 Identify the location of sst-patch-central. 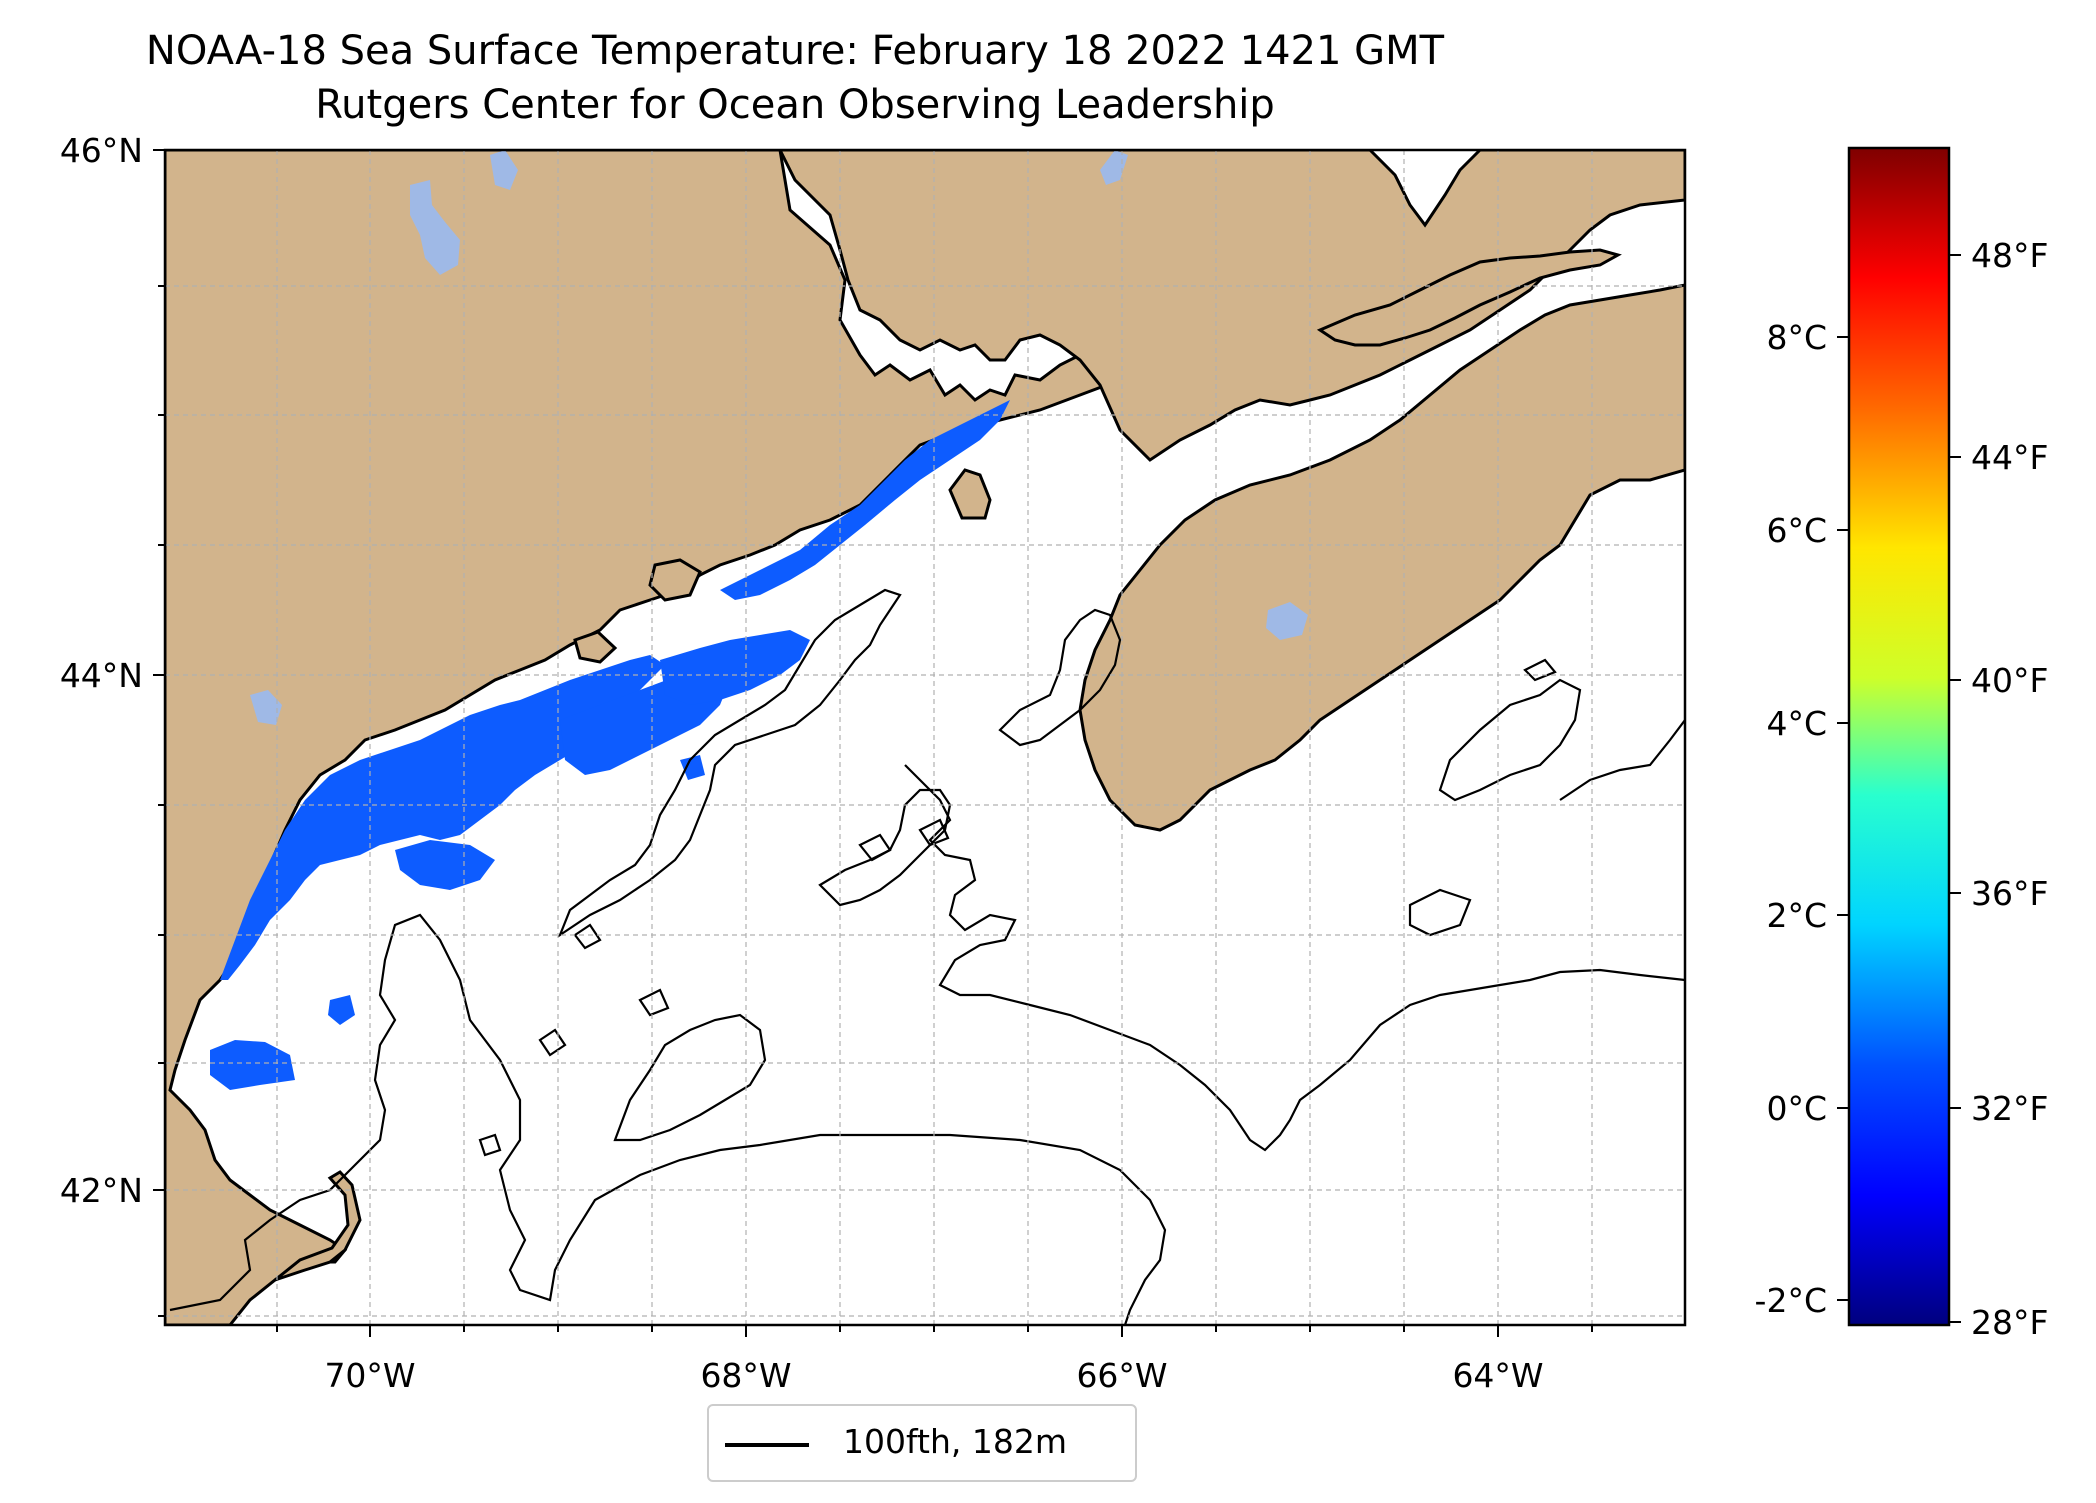
(735, 667).